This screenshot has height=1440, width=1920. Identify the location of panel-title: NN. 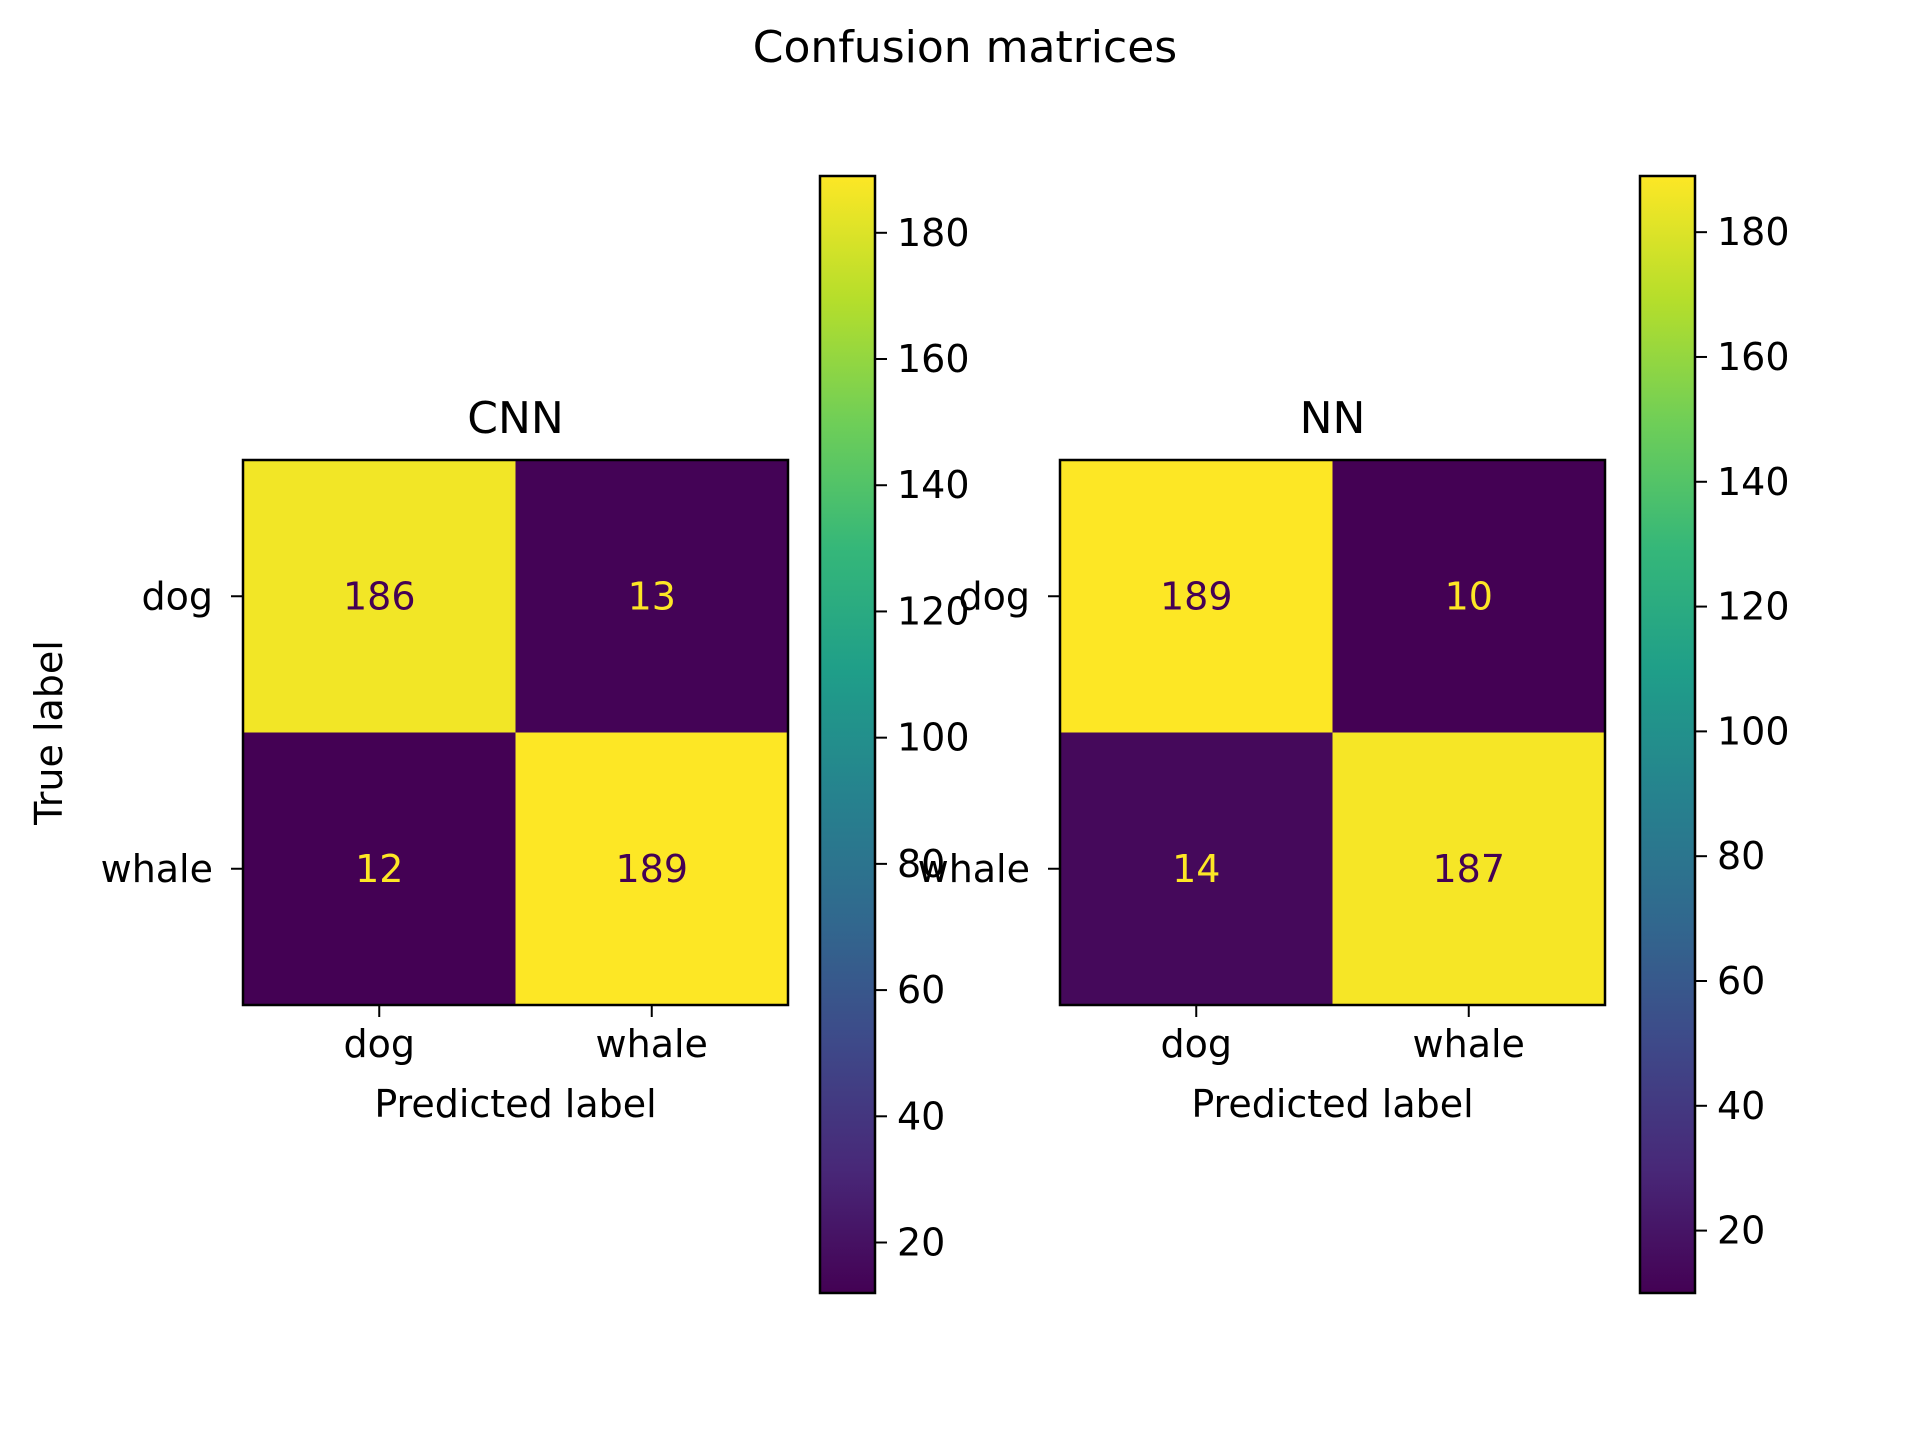
(1333, 418).